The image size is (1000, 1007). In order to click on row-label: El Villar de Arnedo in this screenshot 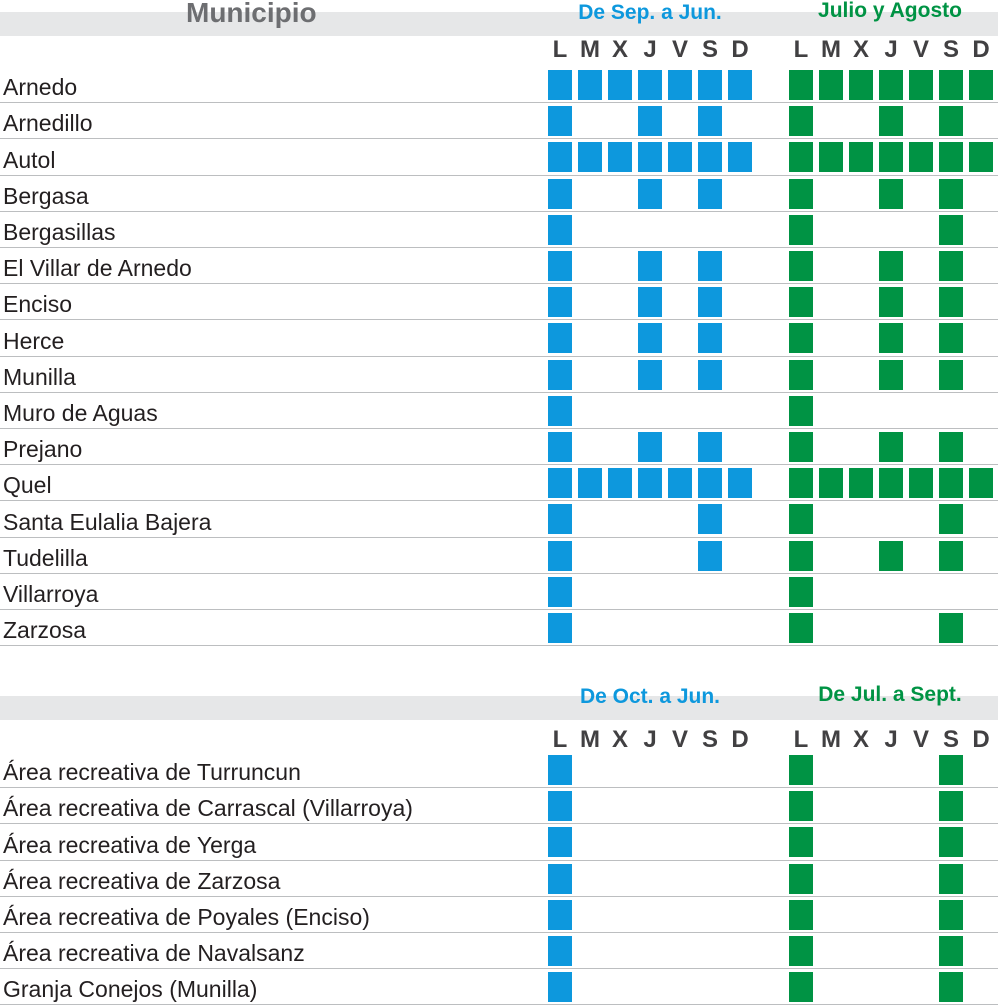, I will do `click(97, 268)`.